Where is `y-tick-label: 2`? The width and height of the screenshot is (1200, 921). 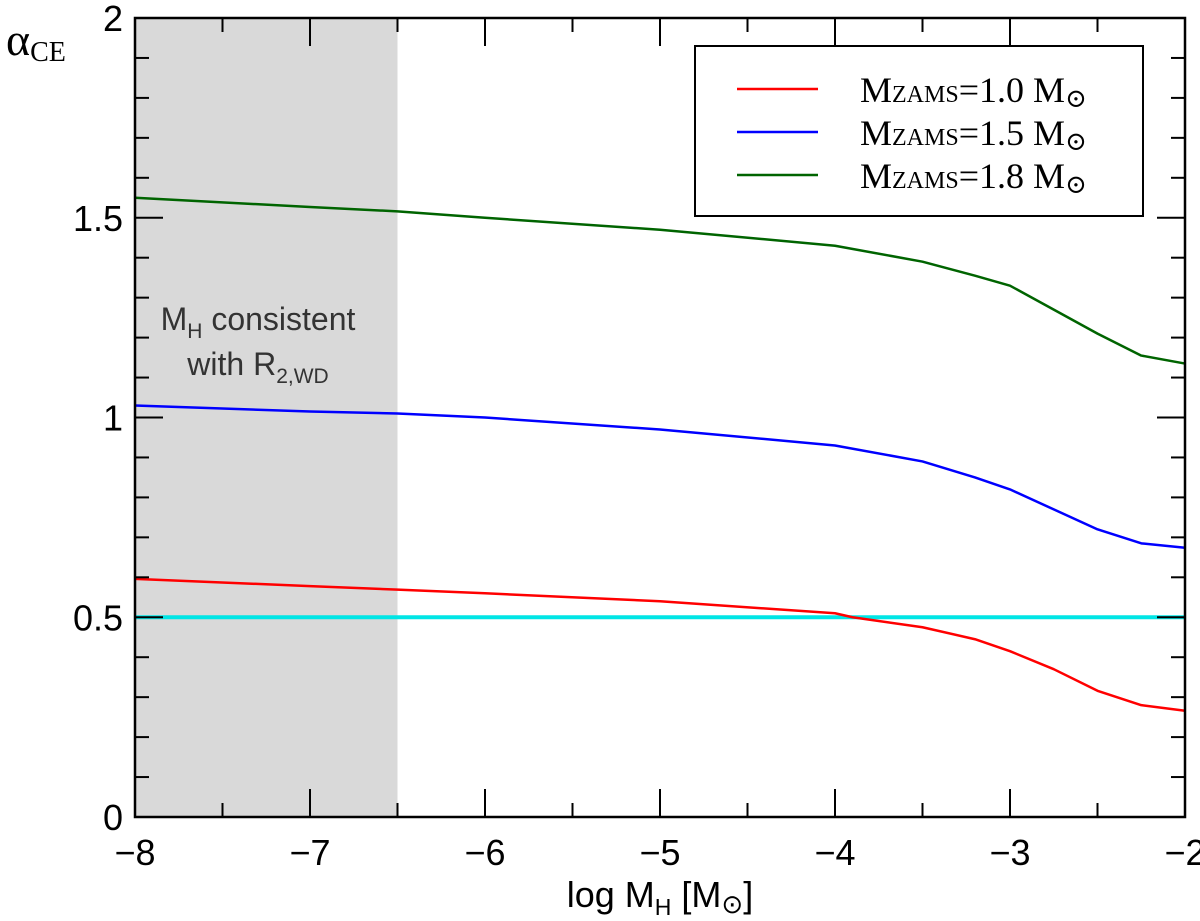 y-tick-label: 2 is located at coordinates (113, 19).